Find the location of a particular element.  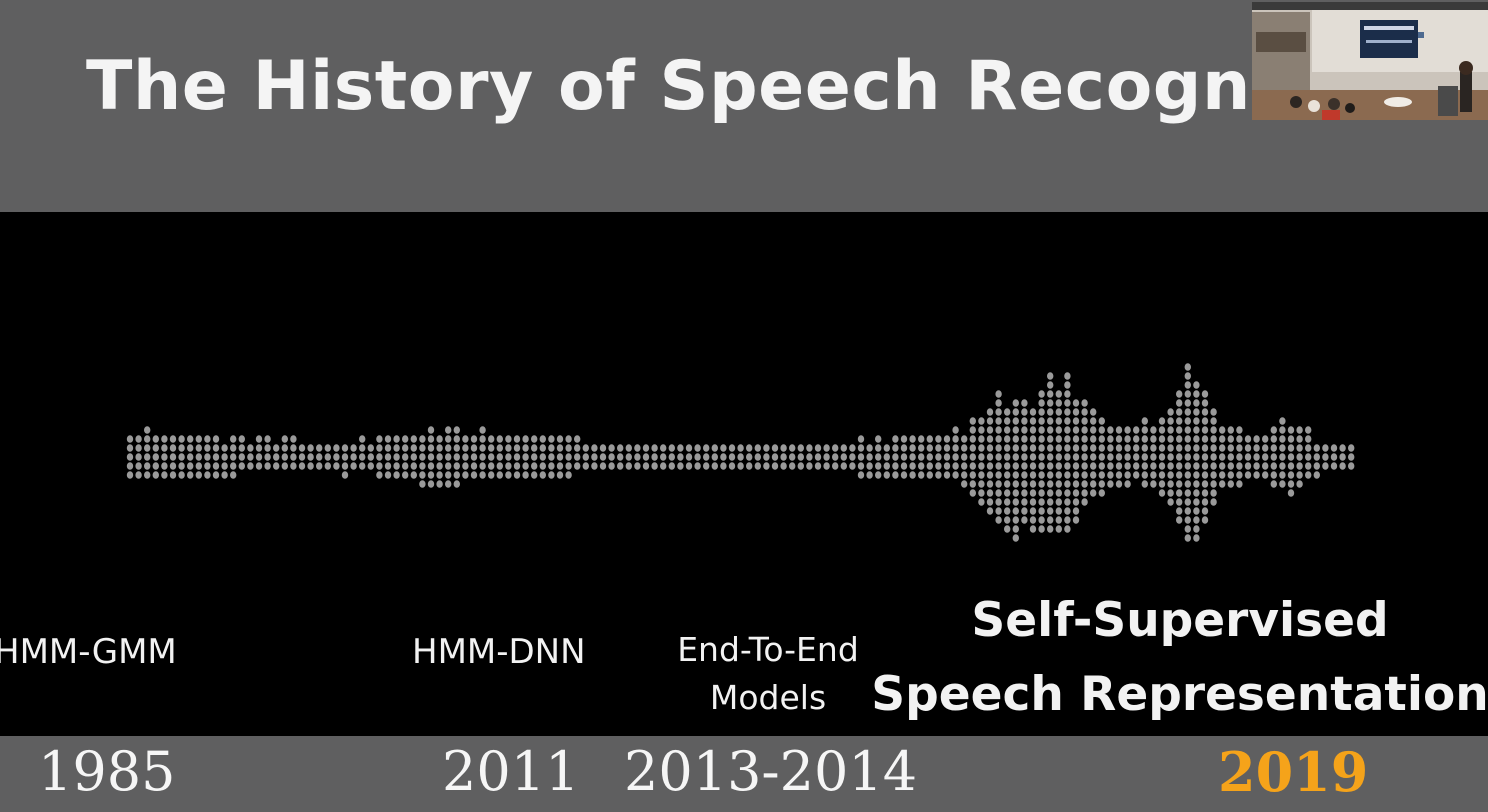

speaker-video-thumbnail is located at coordinates (1370, 61).